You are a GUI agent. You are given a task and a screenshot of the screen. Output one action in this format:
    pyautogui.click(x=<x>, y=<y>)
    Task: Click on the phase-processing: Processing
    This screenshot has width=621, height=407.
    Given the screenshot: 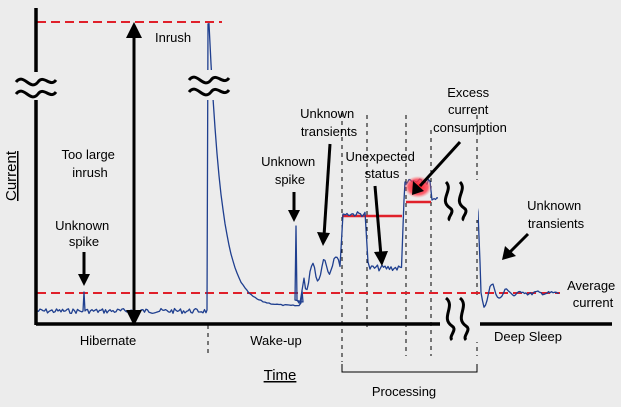 What is the action you would take?
    pyautogui.click(x=404, y=391)
    